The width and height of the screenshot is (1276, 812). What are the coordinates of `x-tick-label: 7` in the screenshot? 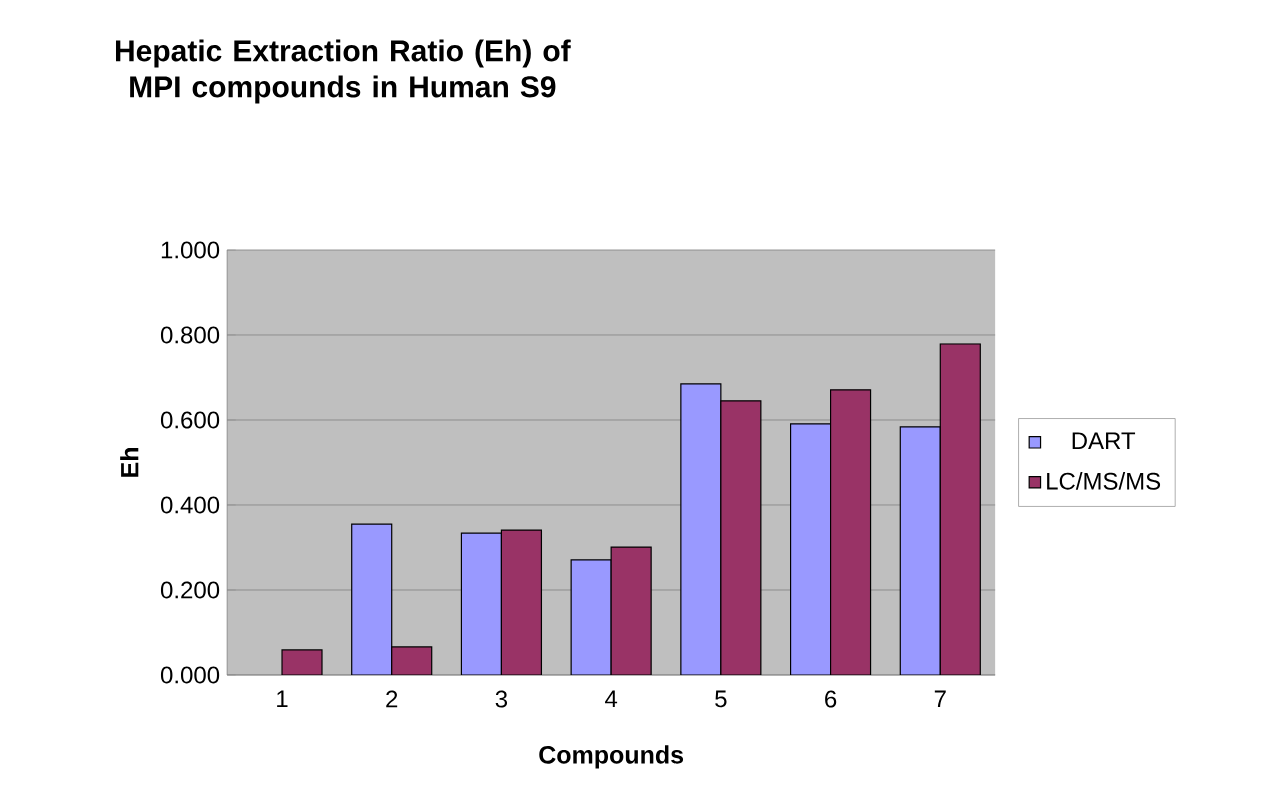 It's located at (940, 699).